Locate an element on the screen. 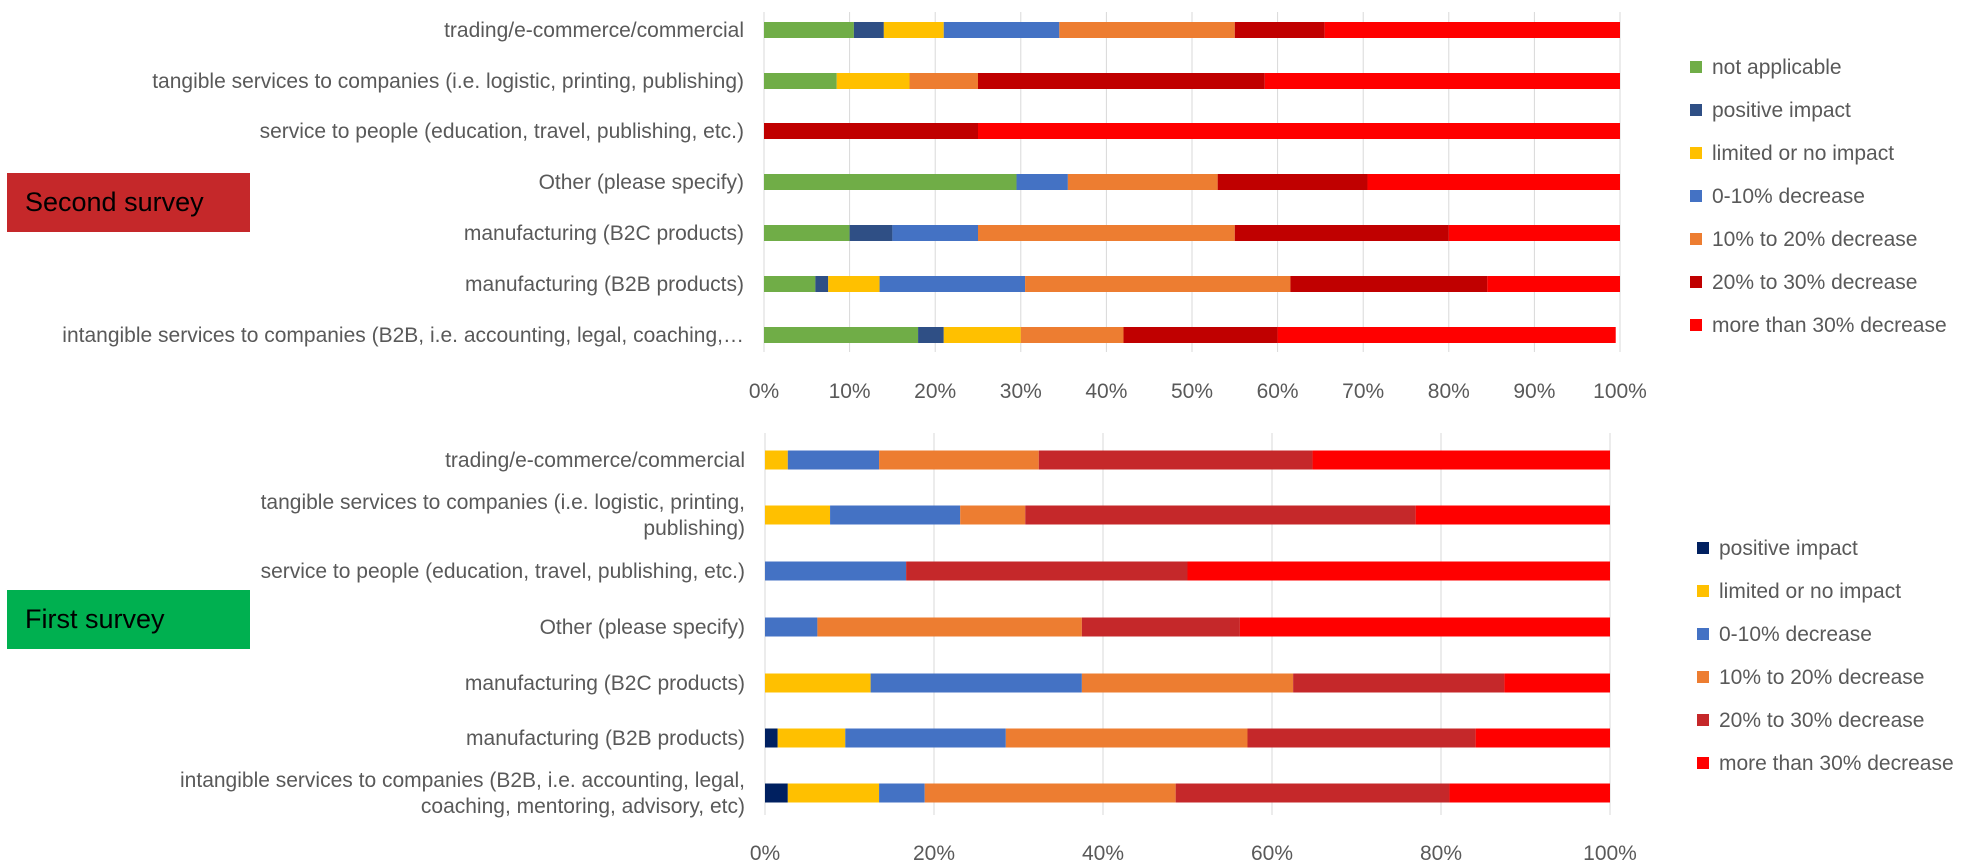 This screenshot has width=1973, height=865. x-tick-label: 30% is located at coordinates (1021, 391).